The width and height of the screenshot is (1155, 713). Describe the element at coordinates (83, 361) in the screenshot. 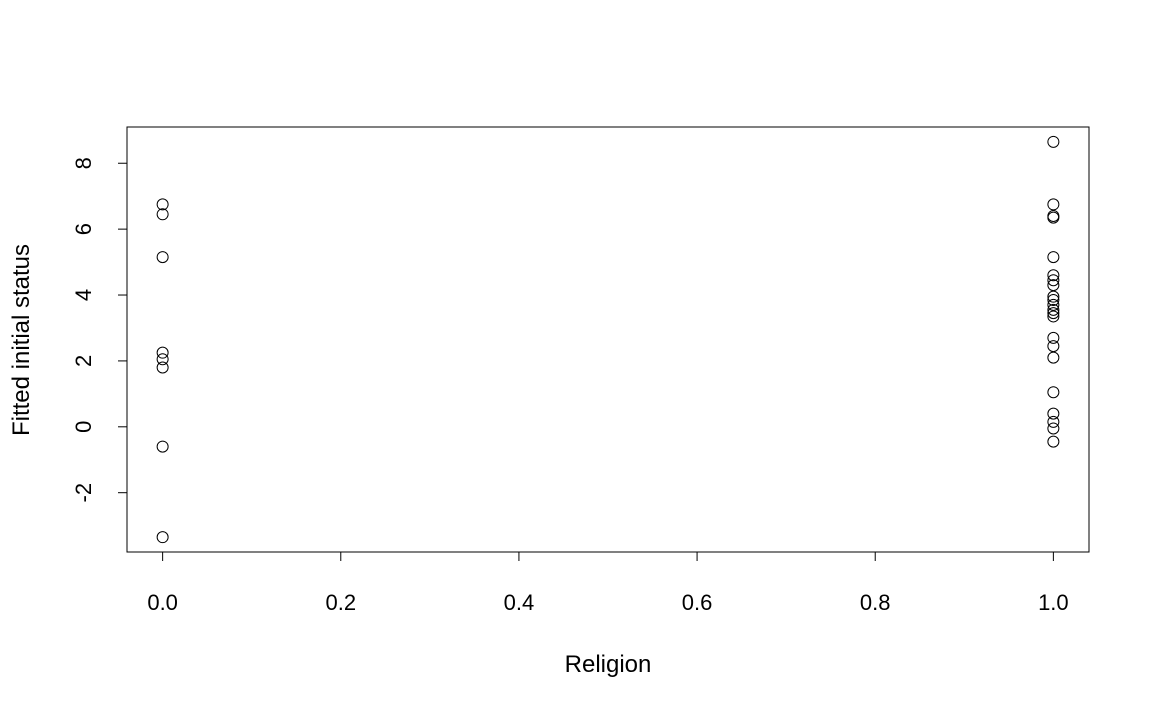

I see `y-tick-label: 2` at that location.